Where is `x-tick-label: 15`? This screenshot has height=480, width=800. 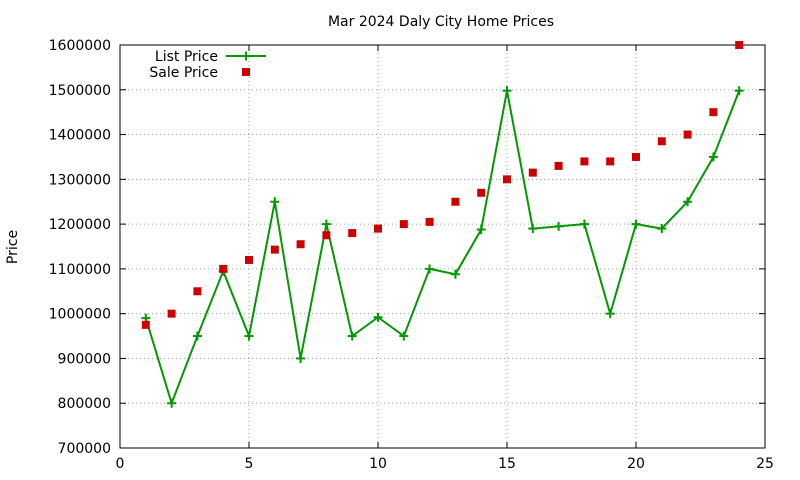
x-tick-label: 15 is located at coordinates (507, 464).